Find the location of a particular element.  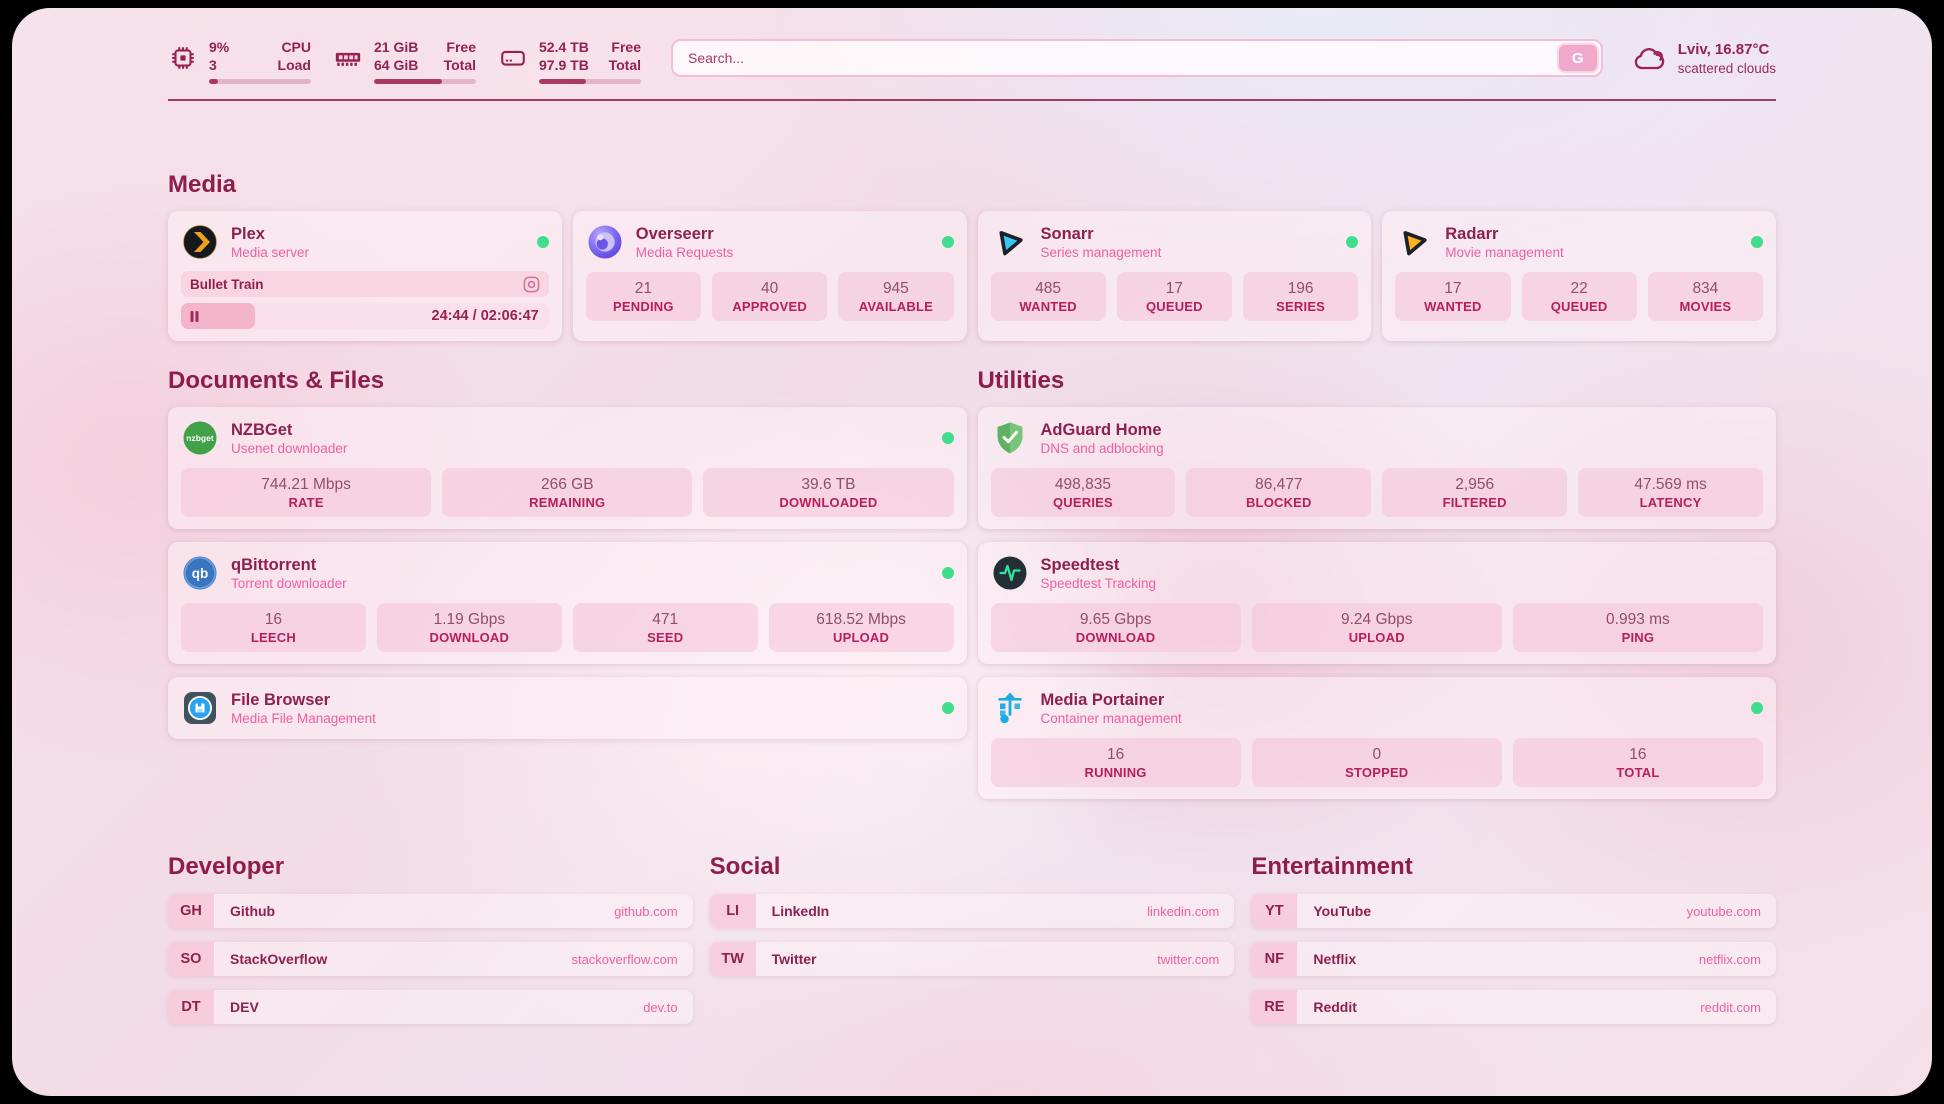

stat-pill: 618.52 Mbps UPLOAD is located at coordinates (861, 628).